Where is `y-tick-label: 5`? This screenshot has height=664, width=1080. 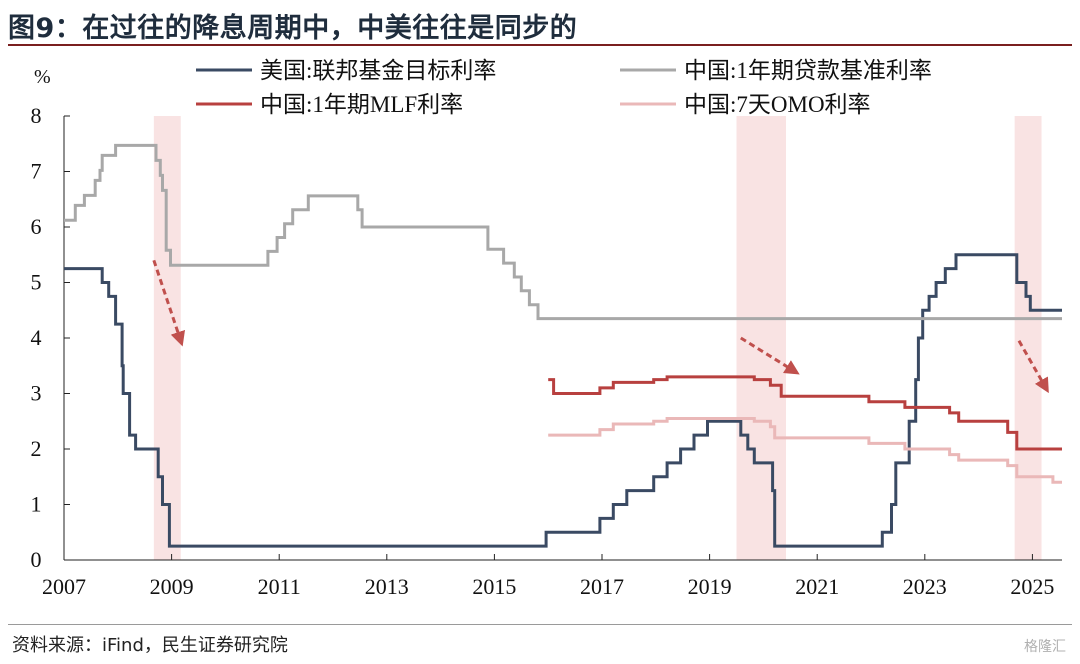
y-tick-label: 5 is located at coordinates (36, 282).